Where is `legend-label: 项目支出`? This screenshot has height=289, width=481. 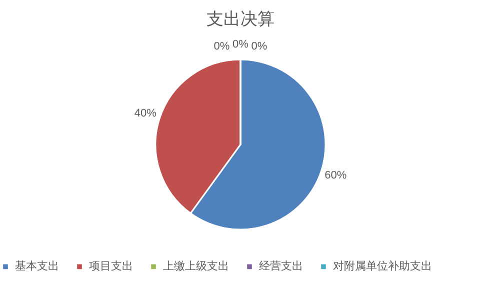 legend-label: 项目支出 is located at coordinates (111, 266).